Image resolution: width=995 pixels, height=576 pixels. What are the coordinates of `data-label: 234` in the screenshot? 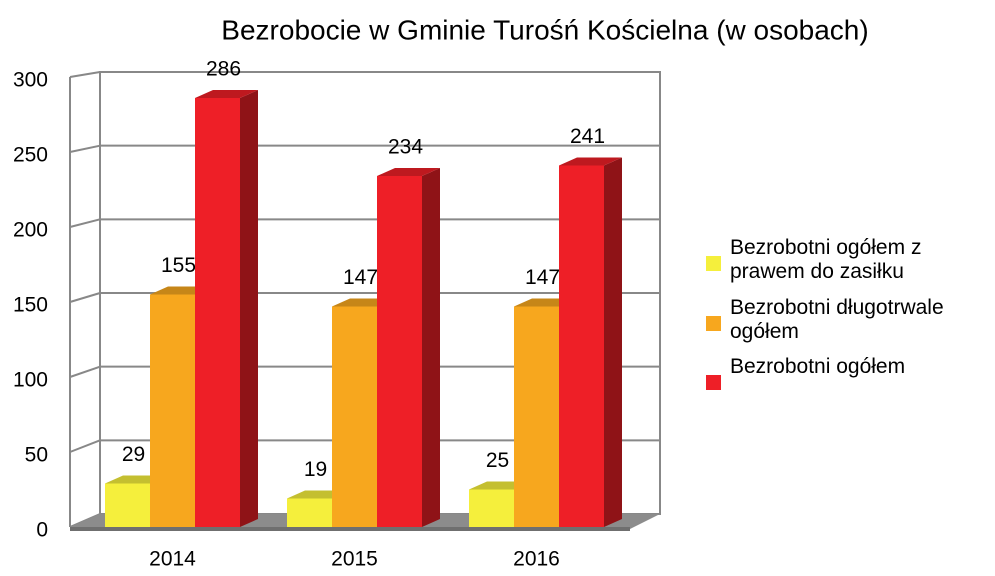 It's located at (405, 147).